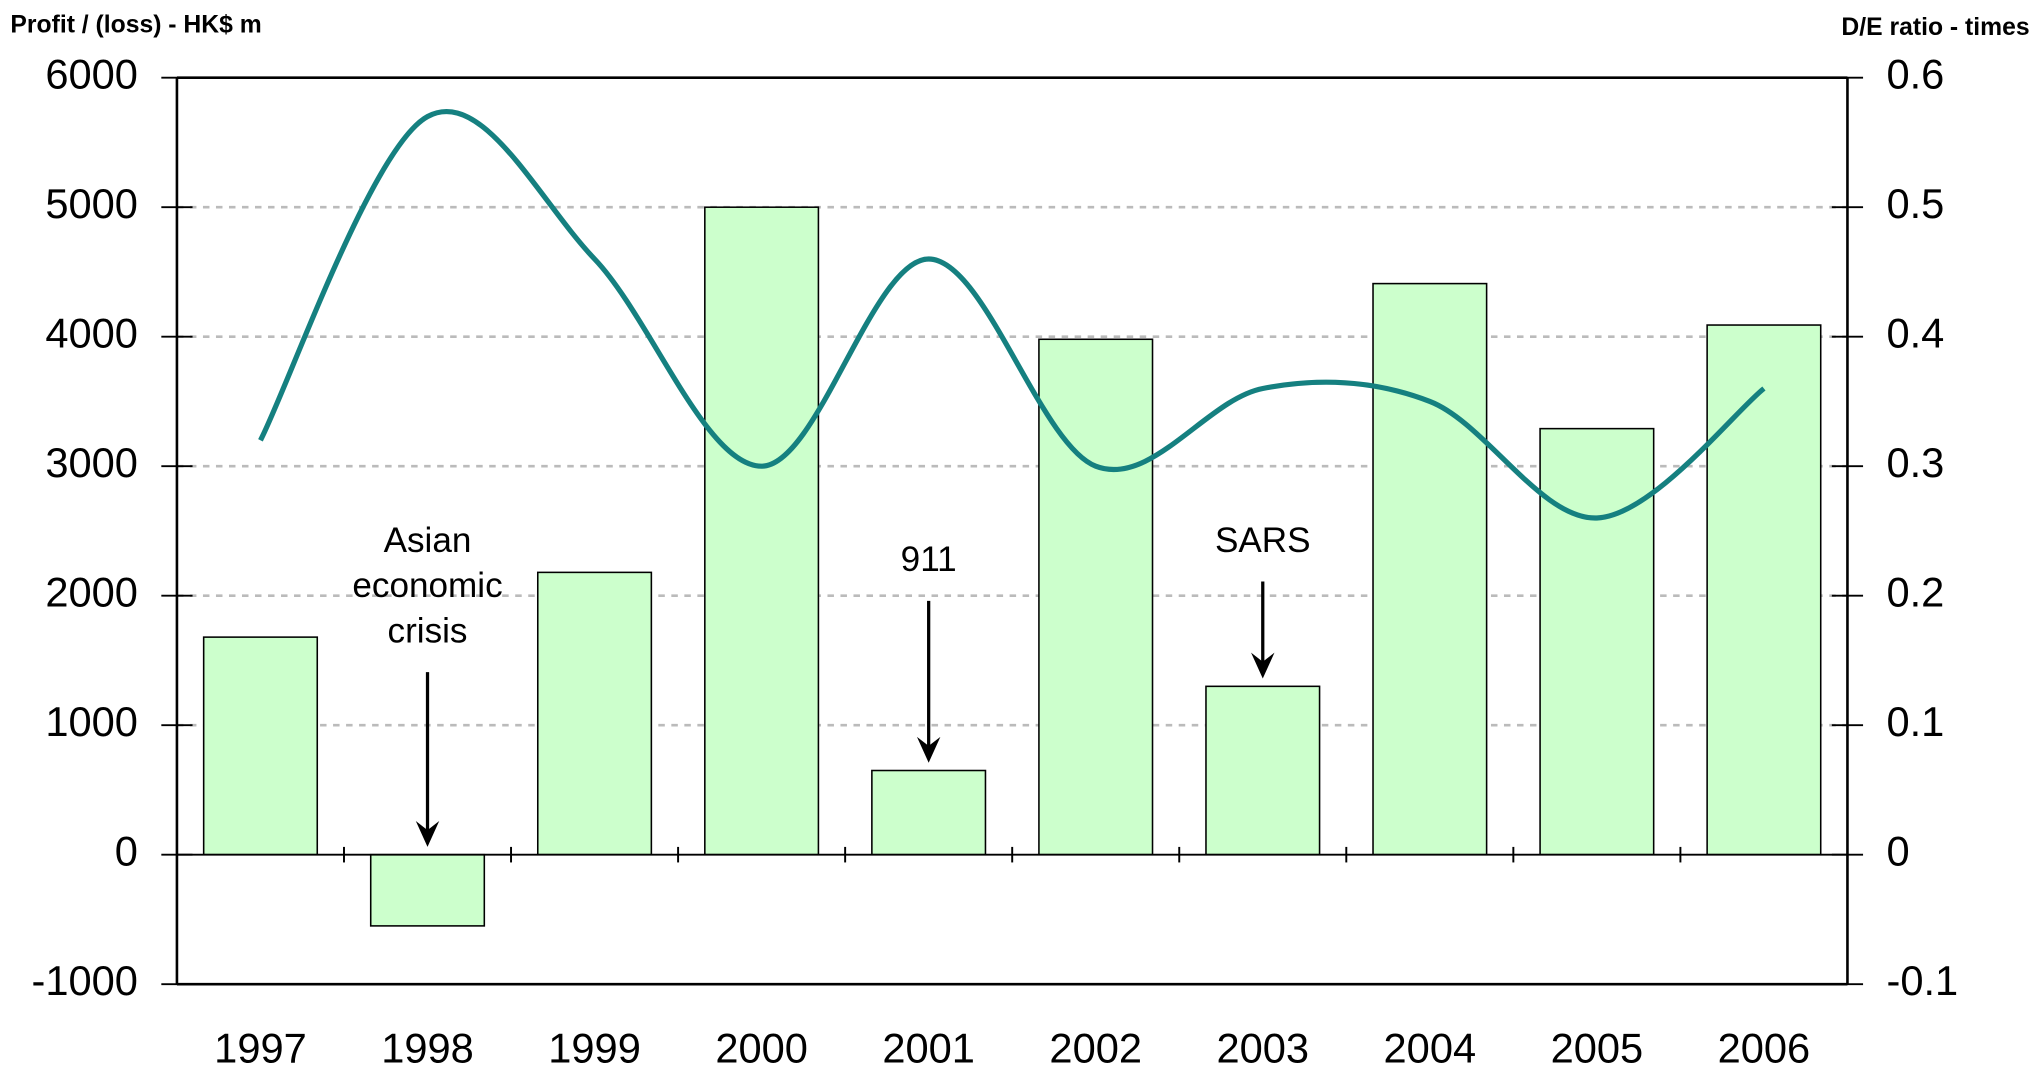 This screenshot has width=2040, height=1080. What do you see at coordinates (427, 1048) in the screenshot?
I see `x-tick-label: 1998` at bounding box center [427, 1048].